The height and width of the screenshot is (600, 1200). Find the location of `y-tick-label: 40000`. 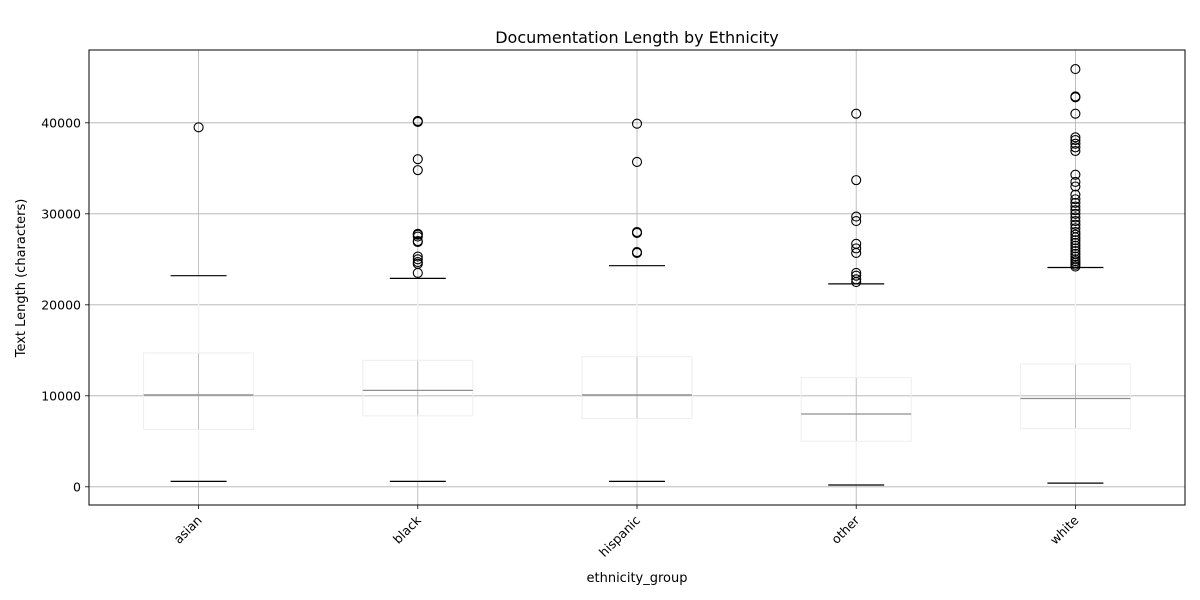

y-tick-label: 40000 is located at coordinates (61, 122).